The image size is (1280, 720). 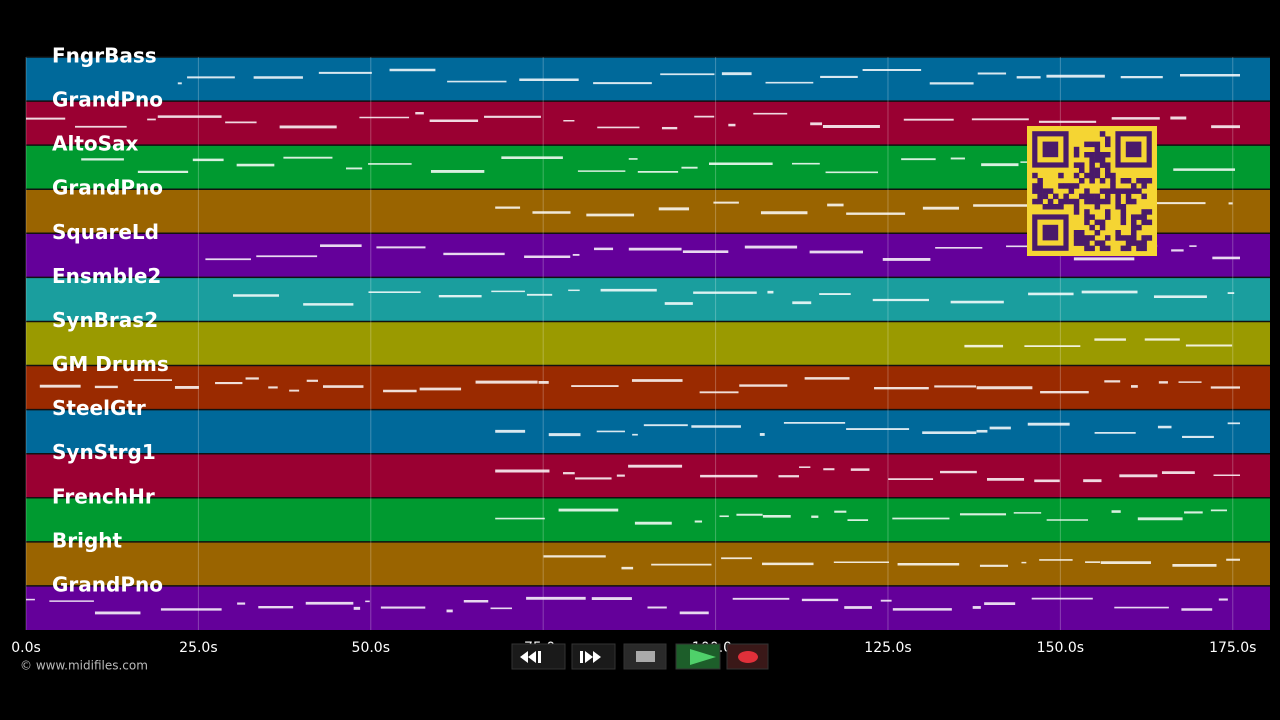 I want to click on track-name: GM Drums, so click(x=110, y=364).